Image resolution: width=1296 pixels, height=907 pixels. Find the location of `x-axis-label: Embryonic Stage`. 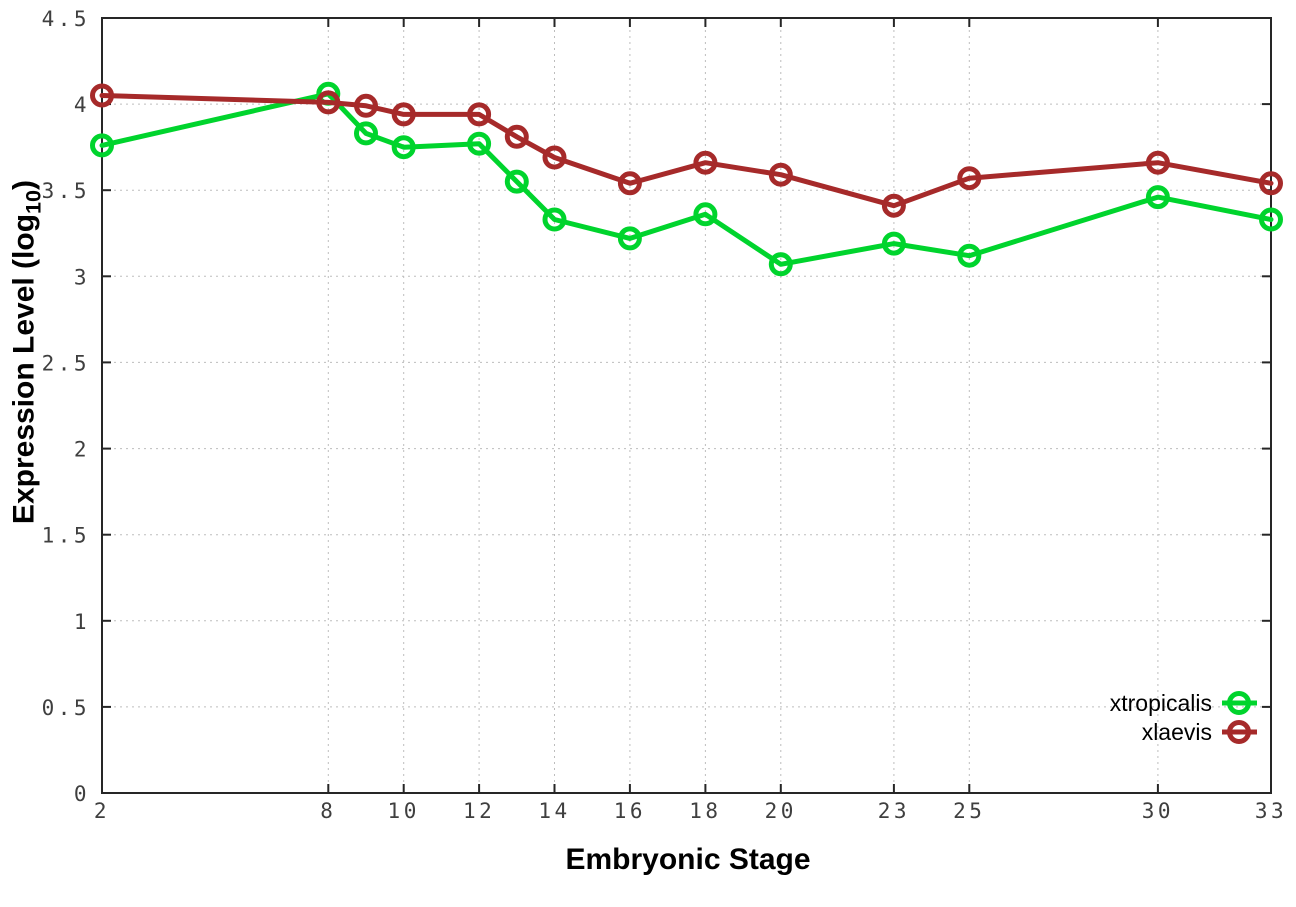

x-axis-label: Embryonic Stage is located at coordinates (688, 859).